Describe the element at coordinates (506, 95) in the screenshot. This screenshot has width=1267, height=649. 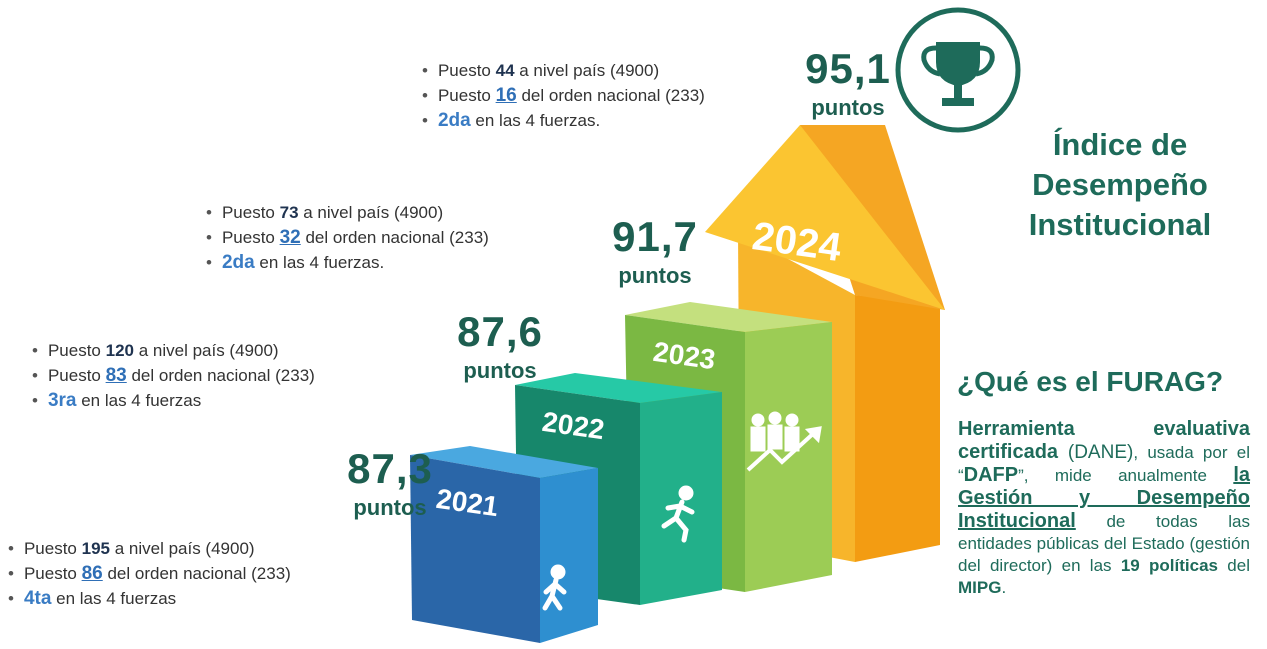
I see `highlight: 16` at that location.